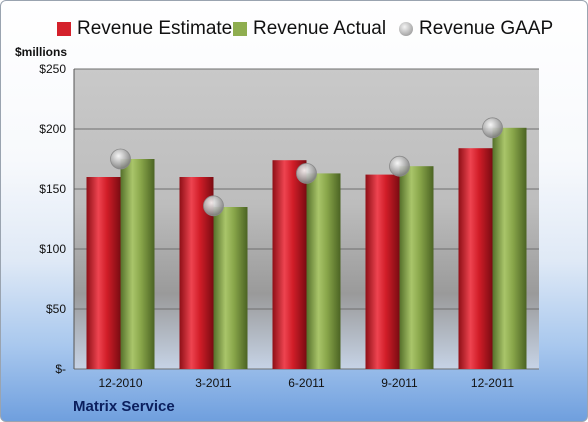  Describe the element at coordinates (56, 309) in the screenshot. I see `y-tick-label: $50` at that location.